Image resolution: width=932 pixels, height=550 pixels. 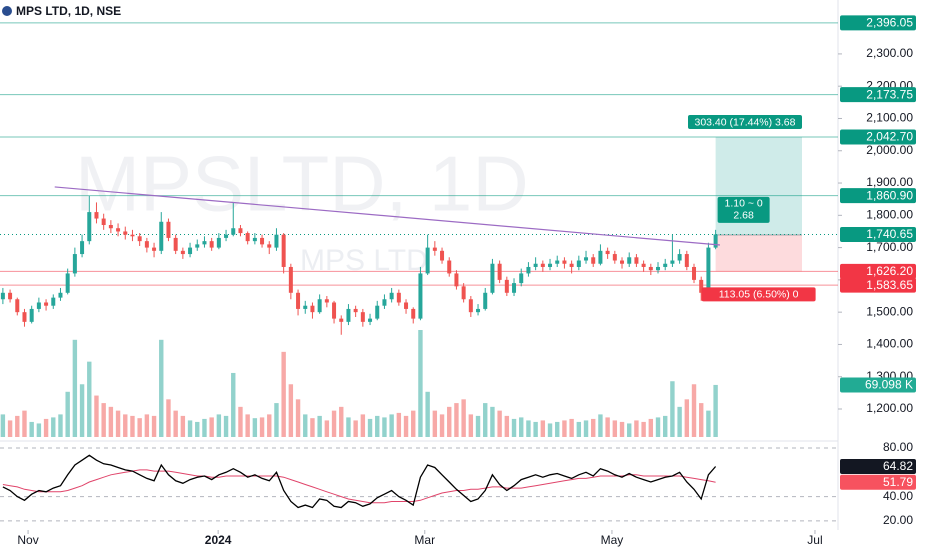 What do you see at coordinates (759, 253) in the screenshot?
I see `position-loss-zone` at bounding box center [759, 253].